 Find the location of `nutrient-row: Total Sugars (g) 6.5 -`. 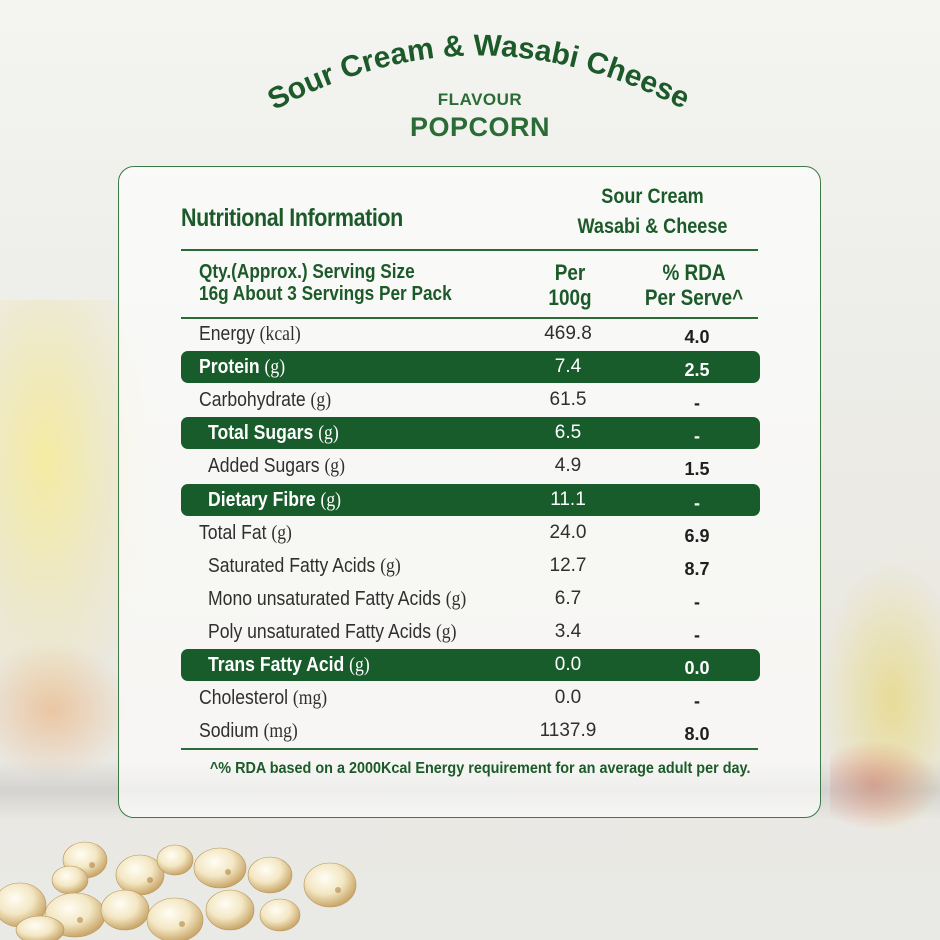

nutrient-row: Total Sugars (g) 6.5 - is located at coordinates (470, 433).